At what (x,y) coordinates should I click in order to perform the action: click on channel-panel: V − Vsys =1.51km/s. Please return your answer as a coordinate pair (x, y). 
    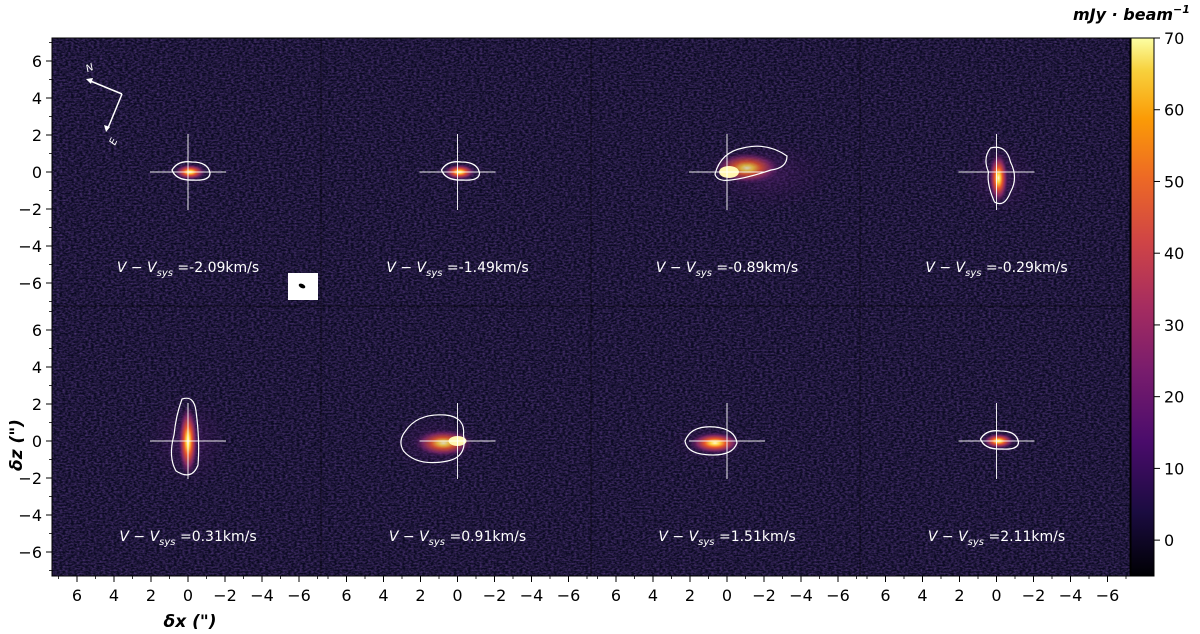
    Looking at the image, I should click on (727, 475).